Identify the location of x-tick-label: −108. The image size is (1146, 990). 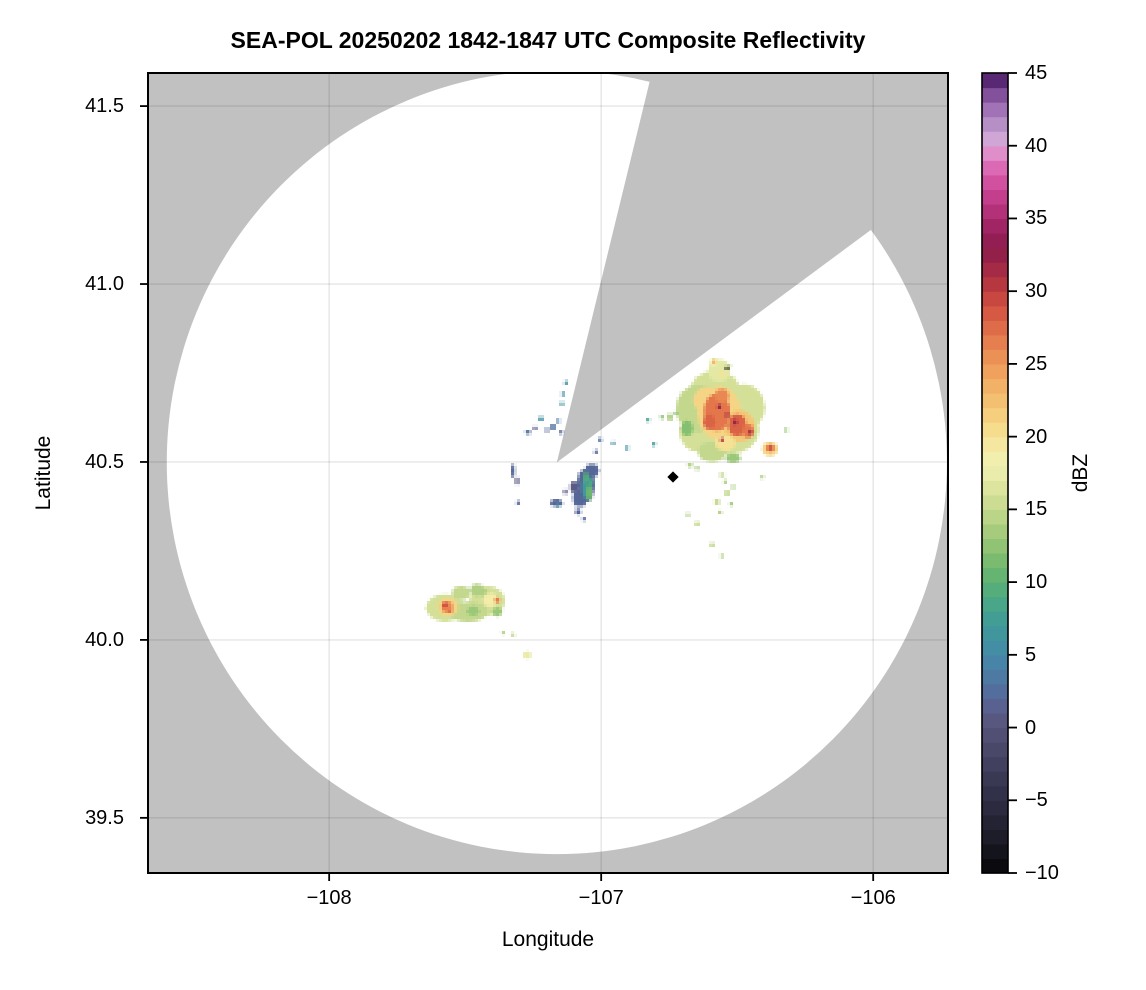
(329, 898).